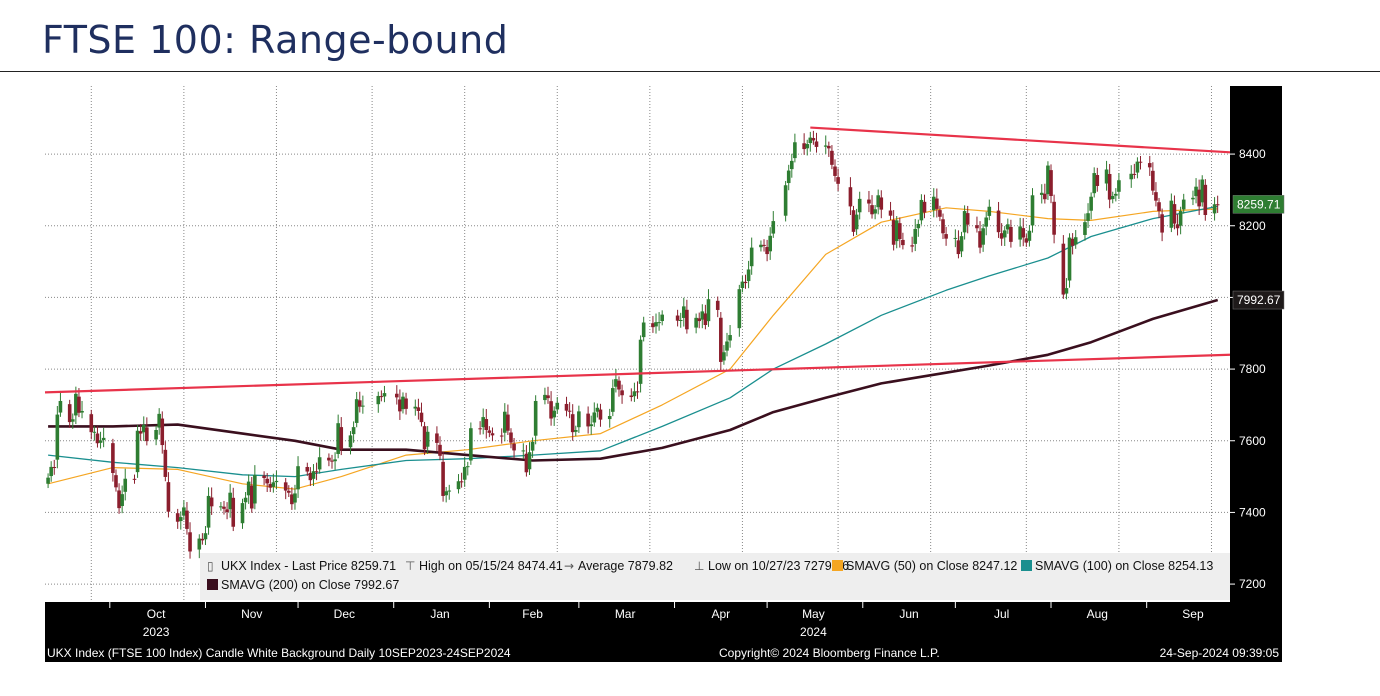  What do you see at coordinates (1259, 300) in the screenshot?
I see `value-tag-label: 7992.67` at bounding box center [1259, 300].